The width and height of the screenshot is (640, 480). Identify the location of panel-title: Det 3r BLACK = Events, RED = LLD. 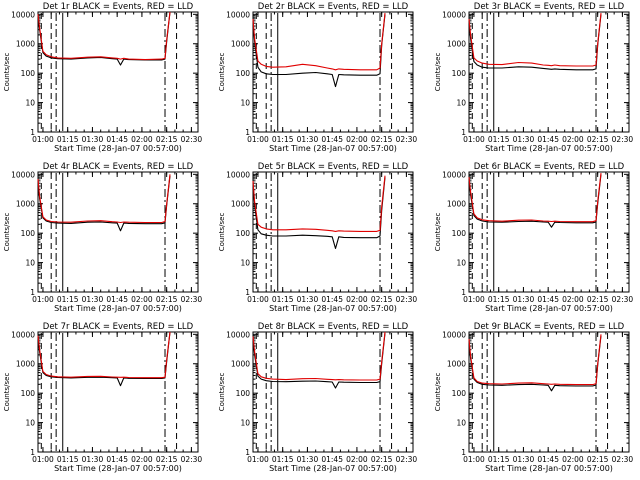
(549, 7).